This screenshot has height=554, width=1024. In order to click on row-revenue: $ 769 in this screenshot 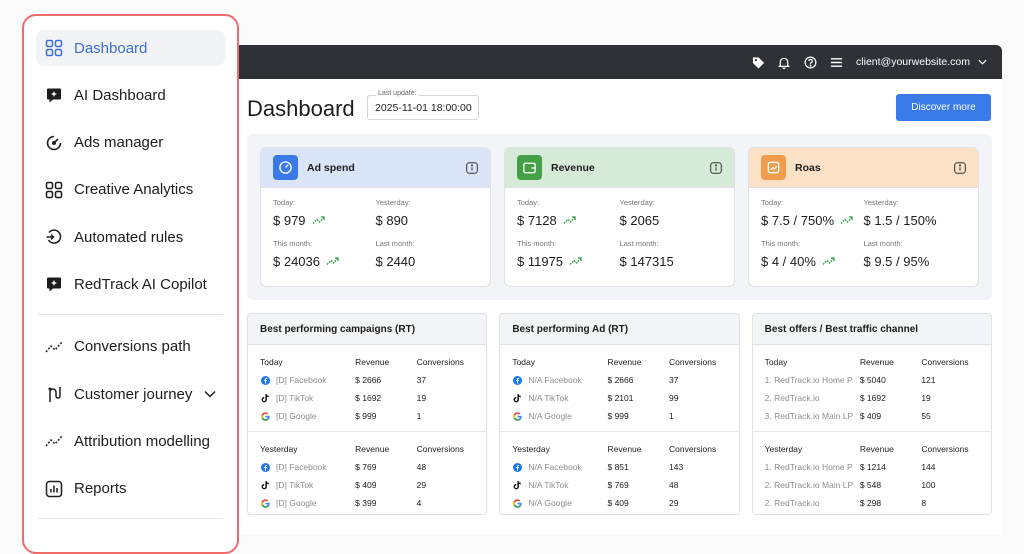, I will do `click(366, 467)`.